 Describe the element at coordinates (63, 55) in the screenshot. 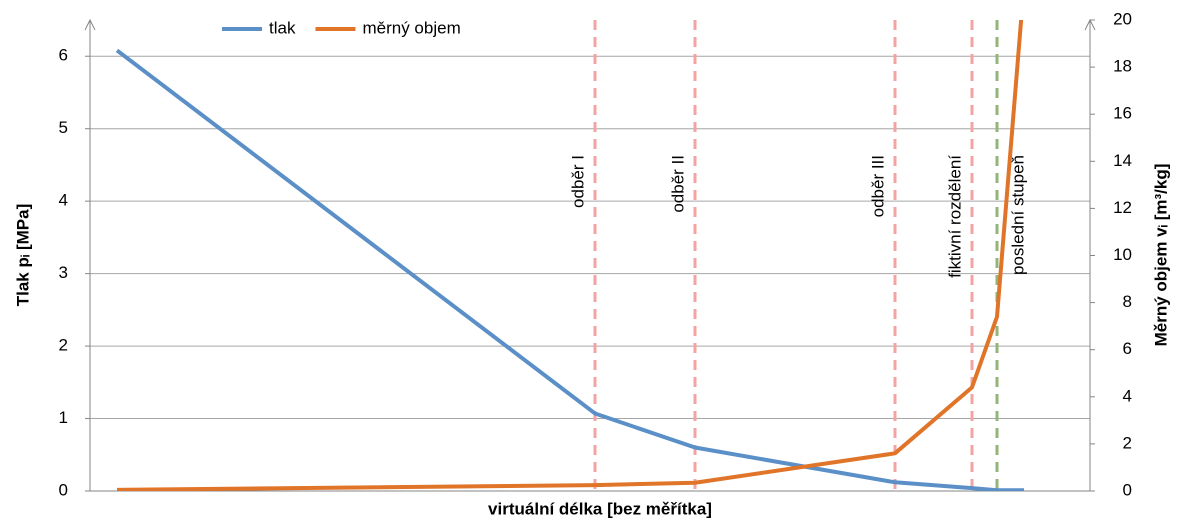

I see `y-tick-label: 6` at that location.